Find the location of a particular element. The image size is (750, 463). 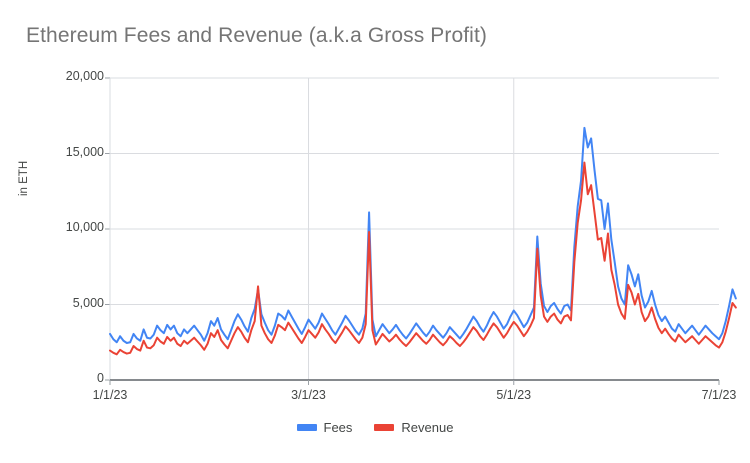

legend-label: Fees is located at coordinates (338, 427).